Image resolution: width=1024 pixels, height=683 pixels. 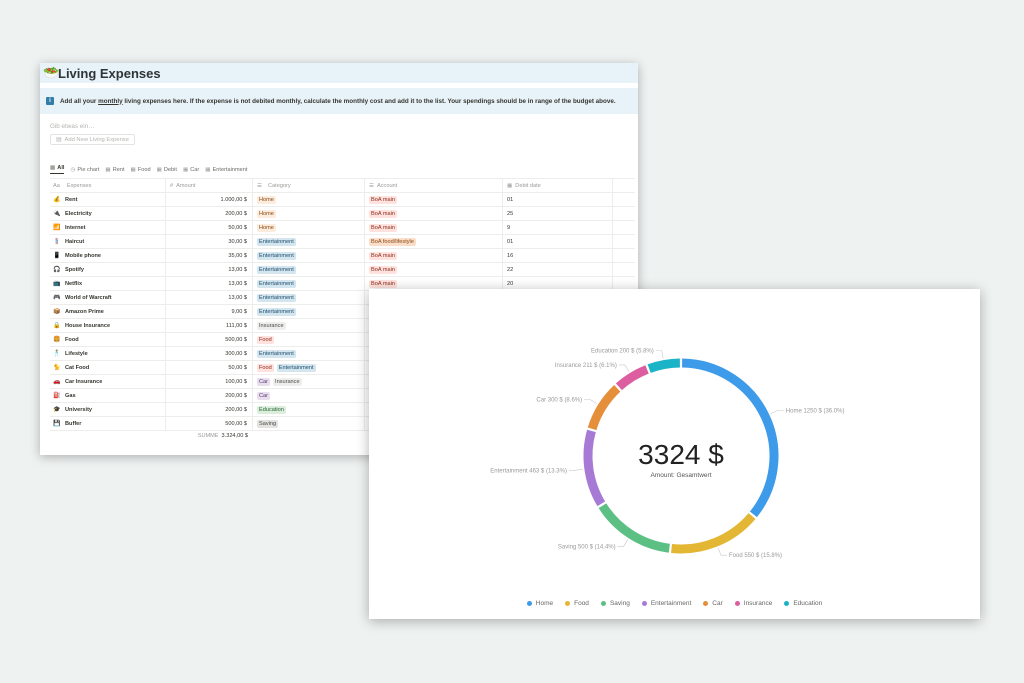 What do you see at coordinates (209, 325) in the screenshot?
I see `amount-cell: 111,00 $` at bounding box center [209, 325].